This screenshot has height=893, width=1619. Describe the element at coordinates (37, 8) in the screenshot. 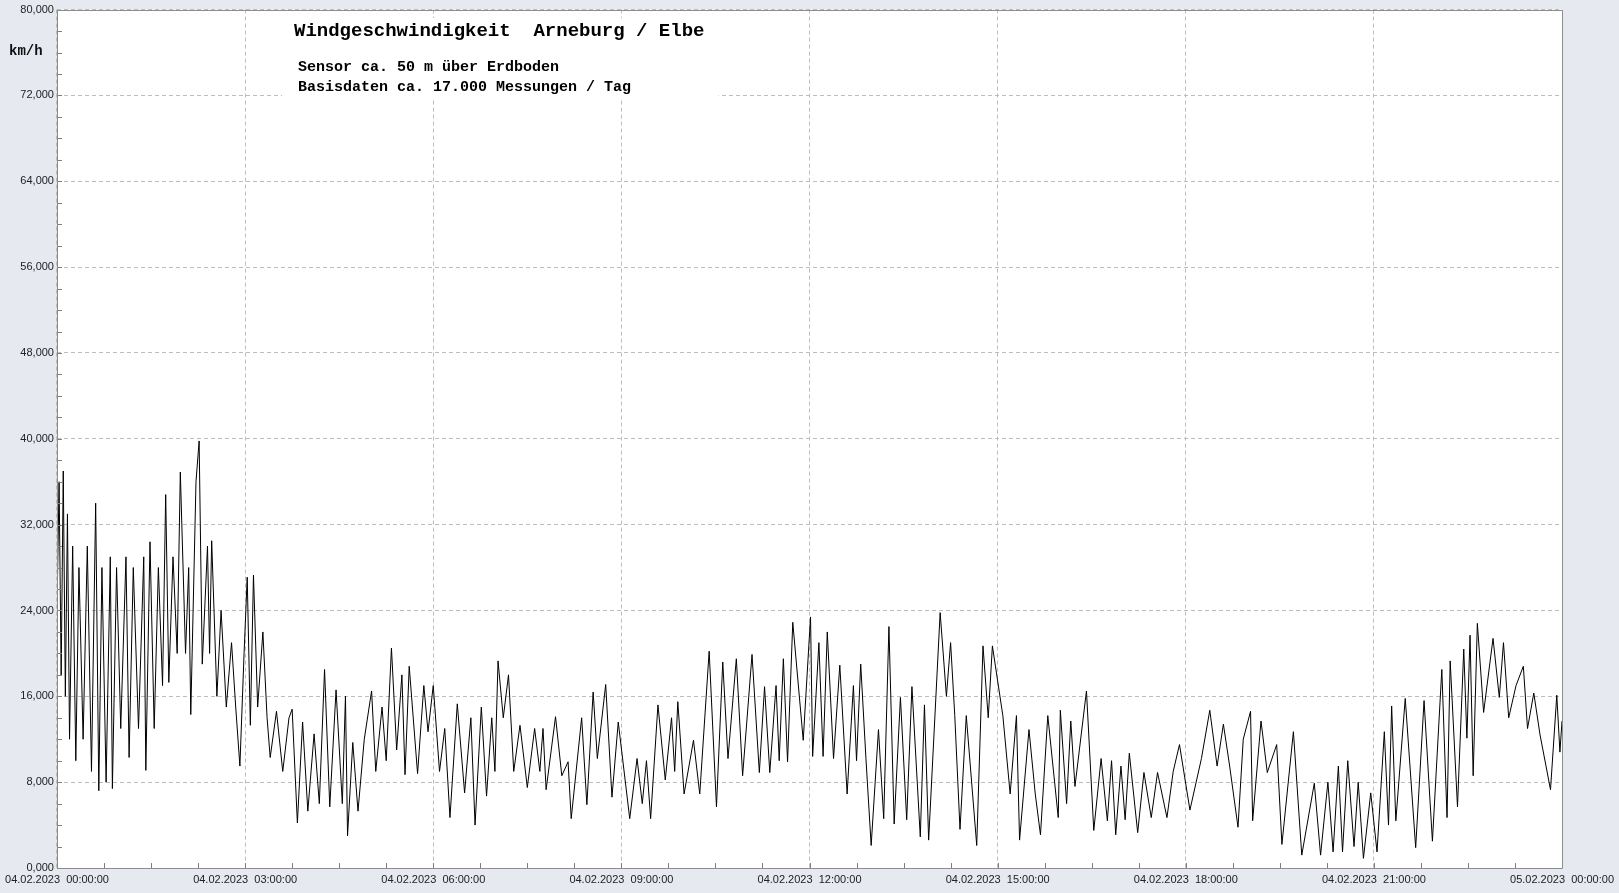

I see `y-tick-label: 80,000` at that location.